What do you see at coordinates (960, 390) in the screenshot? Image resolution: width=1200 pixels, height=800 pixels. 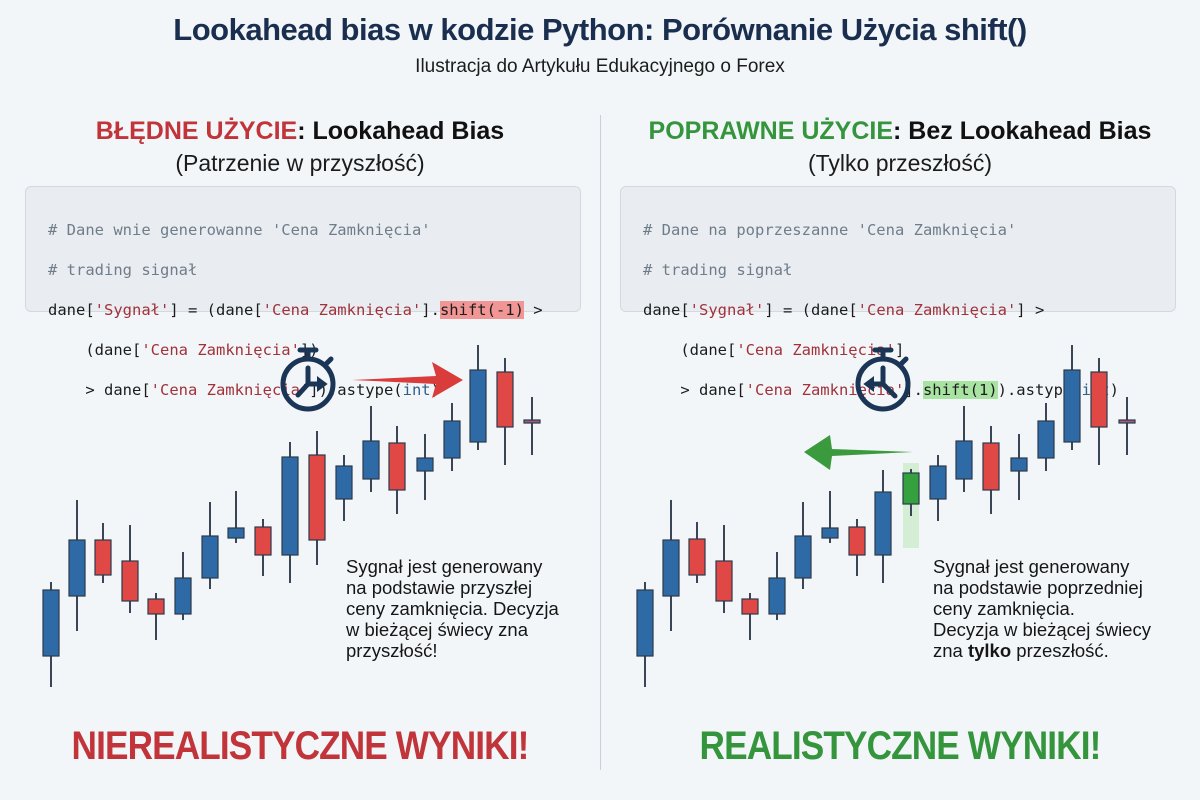 I see `shift-positive-highlight: shift(1)` at bounding box center [960, 390].